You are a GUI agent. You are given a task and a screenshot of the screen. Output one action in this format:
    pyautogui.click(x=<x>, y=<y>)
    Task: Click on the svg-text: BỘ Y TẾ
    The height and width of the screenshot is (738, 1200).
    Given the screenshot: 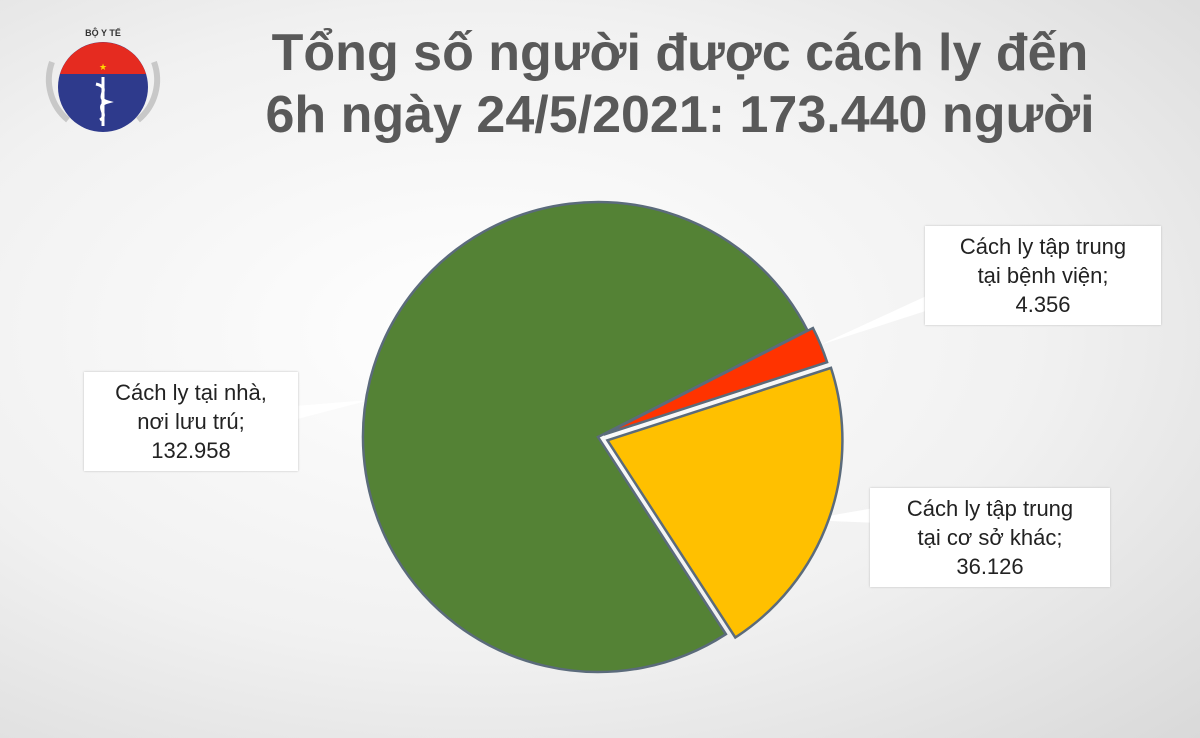 What is the action you would take?
    pyautogui.click(x=103, y=32)
    